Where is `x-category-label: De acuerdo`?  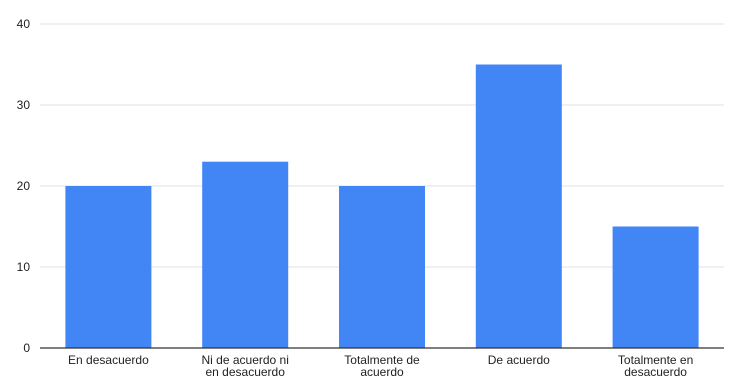
x-category-label: De acuerdo is located at coordinates (519, 360).